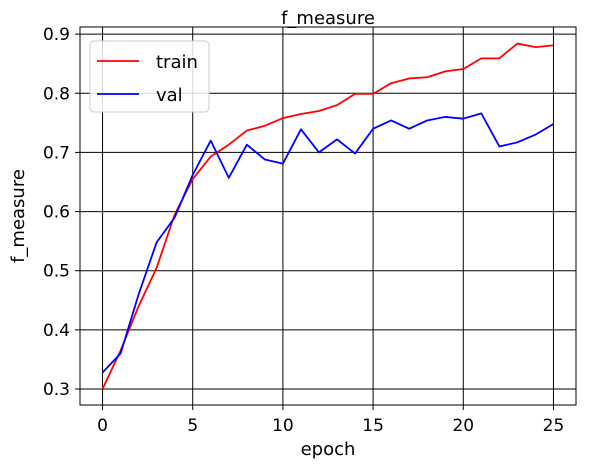 The width and height of the screenshot is (589, 469). What do you see at coordinates (56, 94) in the screenshot?
I see `y-tick-label: 0.8` at bounding box center [56, 94].